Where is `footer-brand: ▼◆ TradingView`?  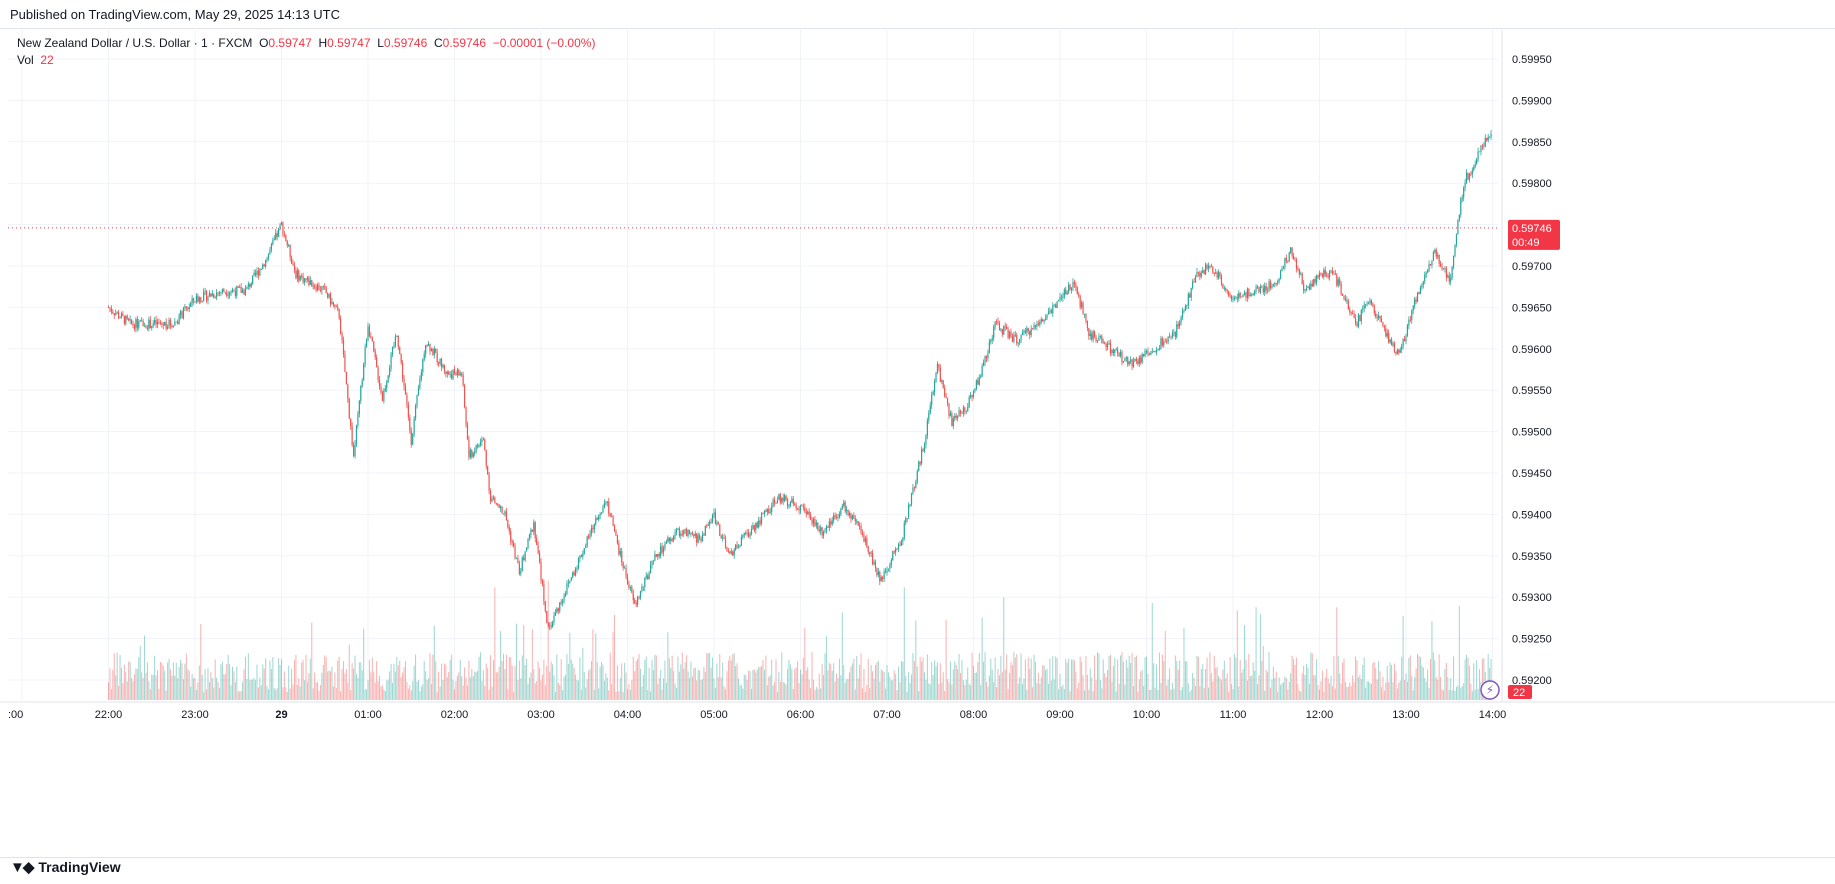 footer-brand: ▼◆ TradingView is located at coordinates (65, 867).